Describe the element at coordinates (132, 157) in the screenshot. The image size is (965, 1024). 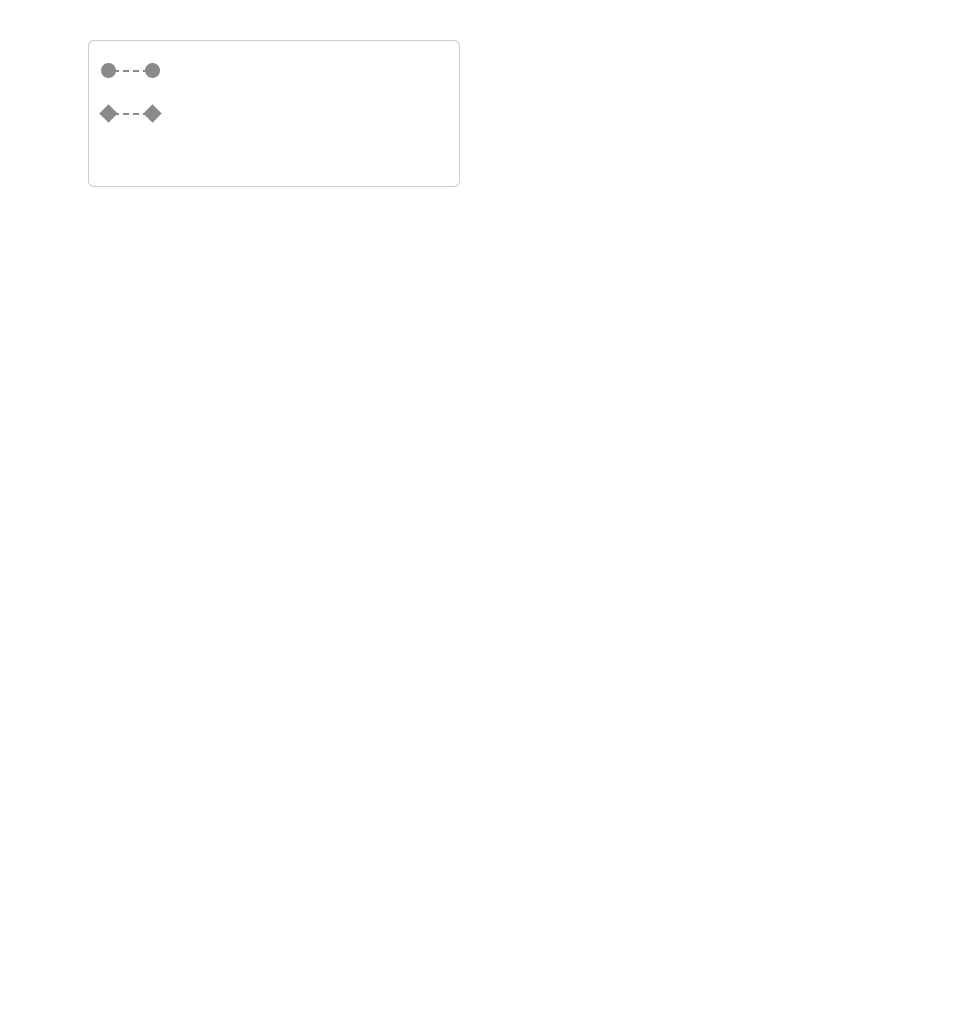
I see `rainbow-sequence-icon` at that location.